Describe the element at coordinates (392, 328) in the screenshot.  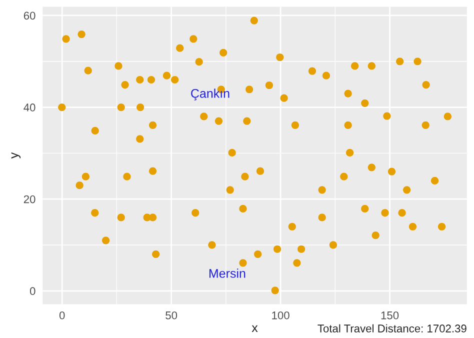
I see `text: Total Travel Distance: 1702.39` at that location.